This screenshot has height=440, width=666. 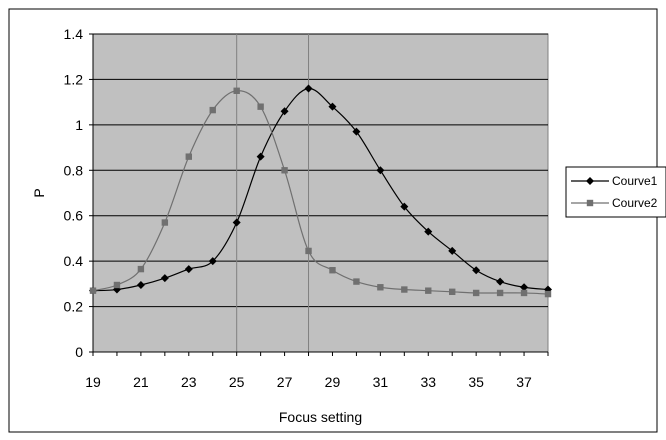 I want to click on y-tick-label: 1.2, so click(x=74, y=79).